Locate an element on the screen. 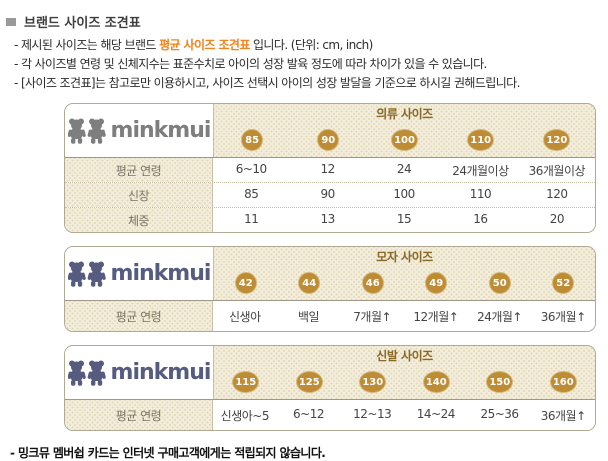 Image resolution: width=608 pixels, height=461 pixels. size-badge-row: 42 44 46 49 50 52 is located at coordinates (404, 283).